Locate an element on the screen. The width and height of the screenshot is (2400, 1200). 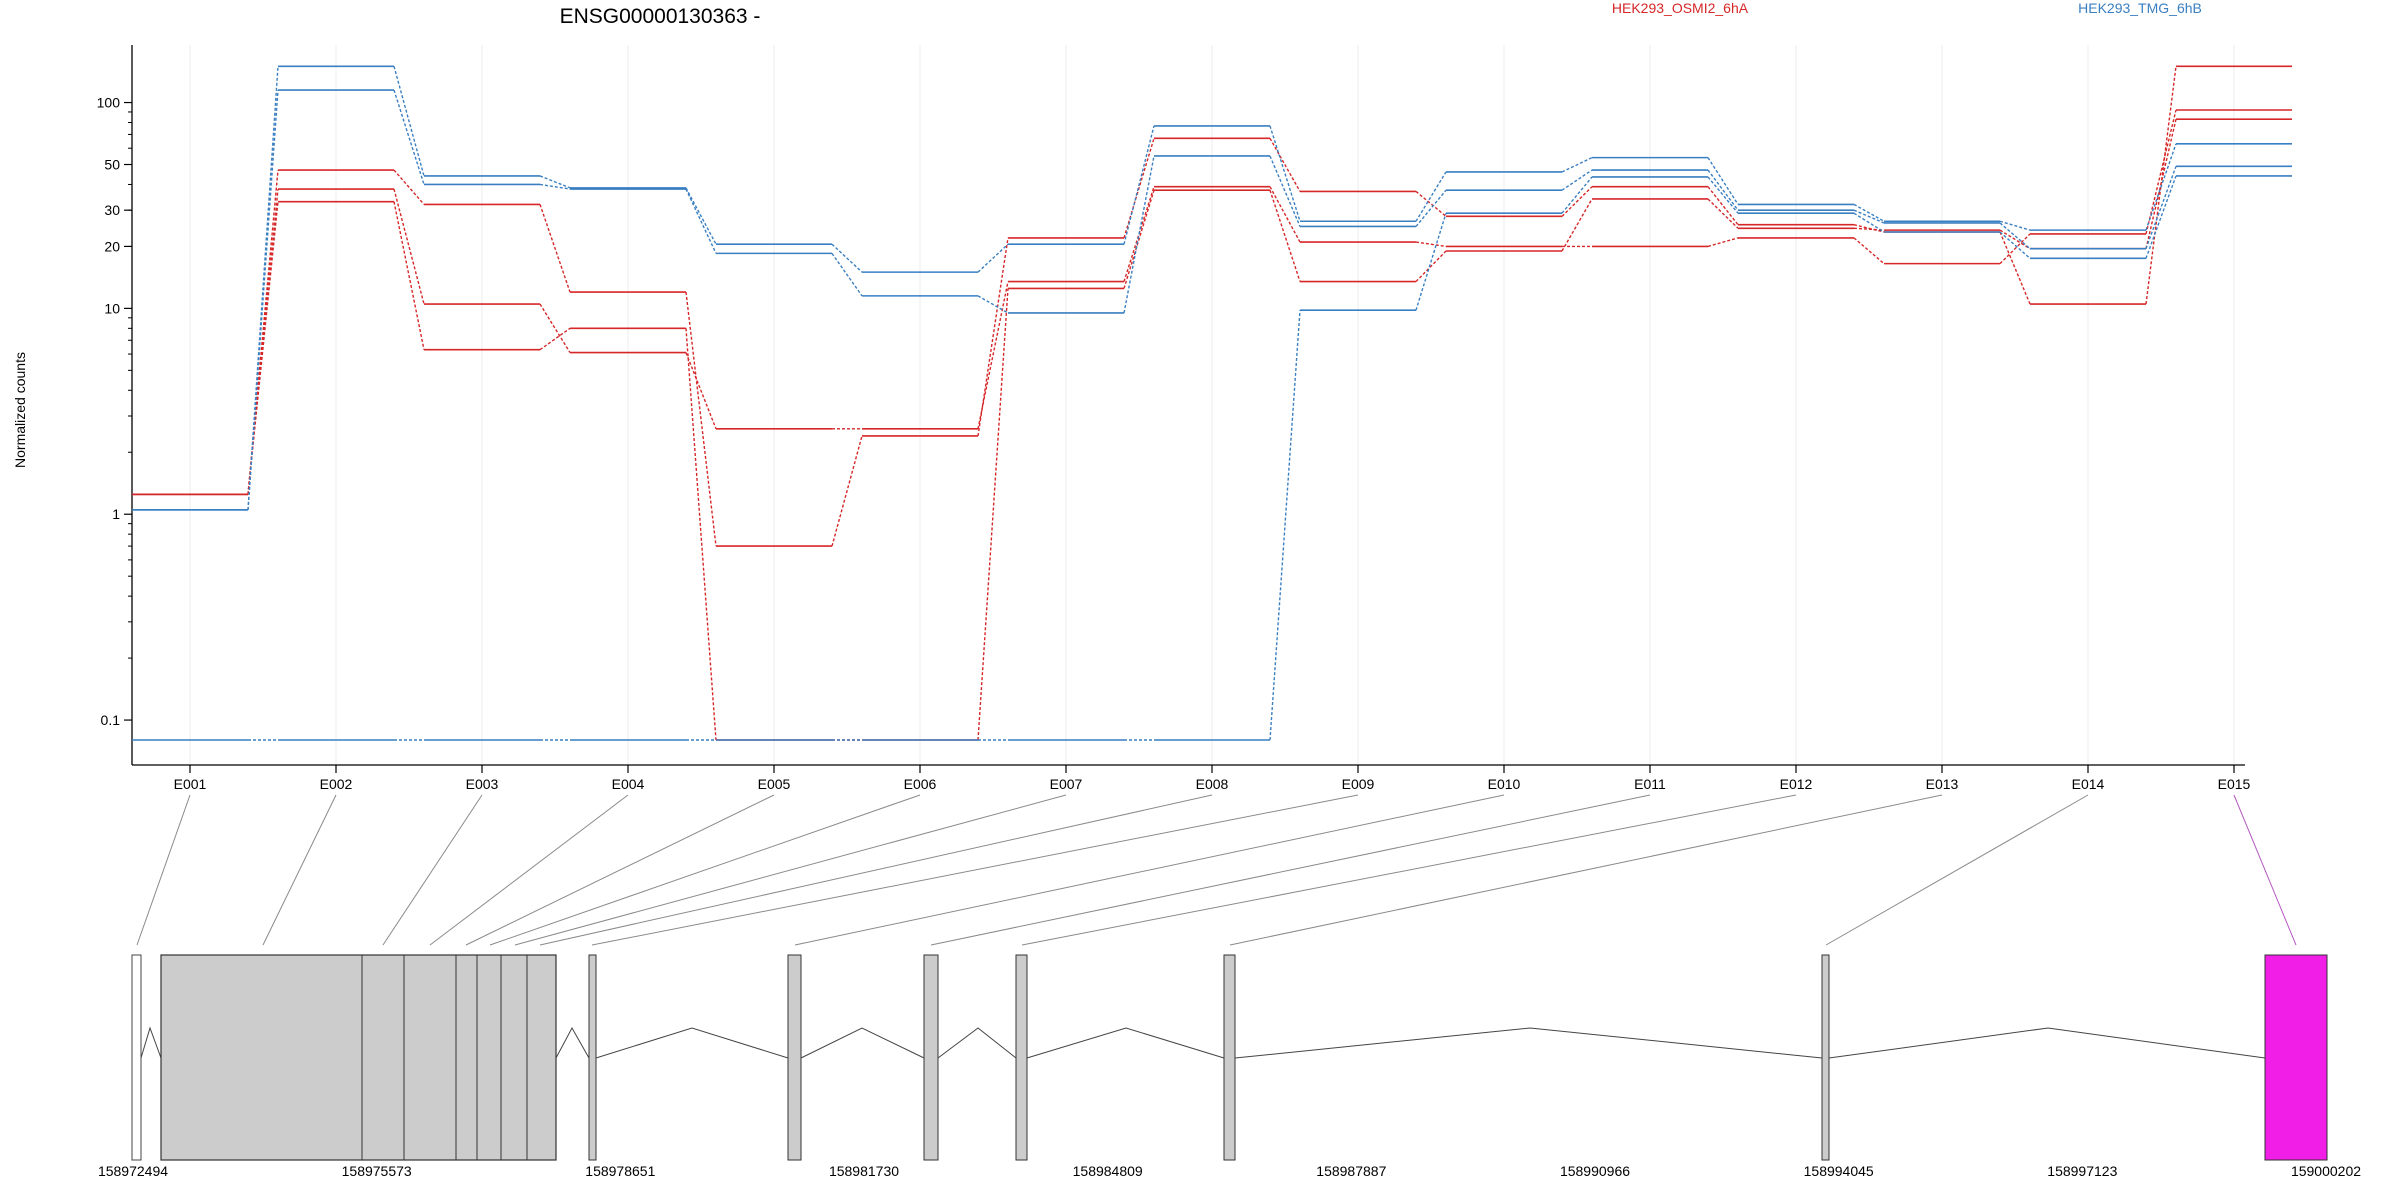
coordinate-label: 158990966 is located at coordinates (1595, 1171).